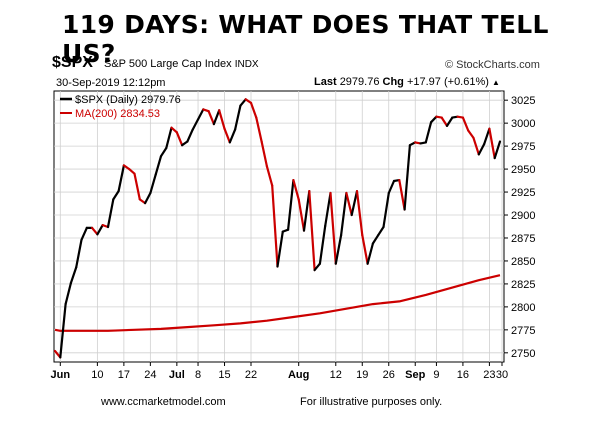  What do you see at coordinates (198, 375) in the screenshot?
I see `x-tick-label: 8` at bounding box center [198, 375].